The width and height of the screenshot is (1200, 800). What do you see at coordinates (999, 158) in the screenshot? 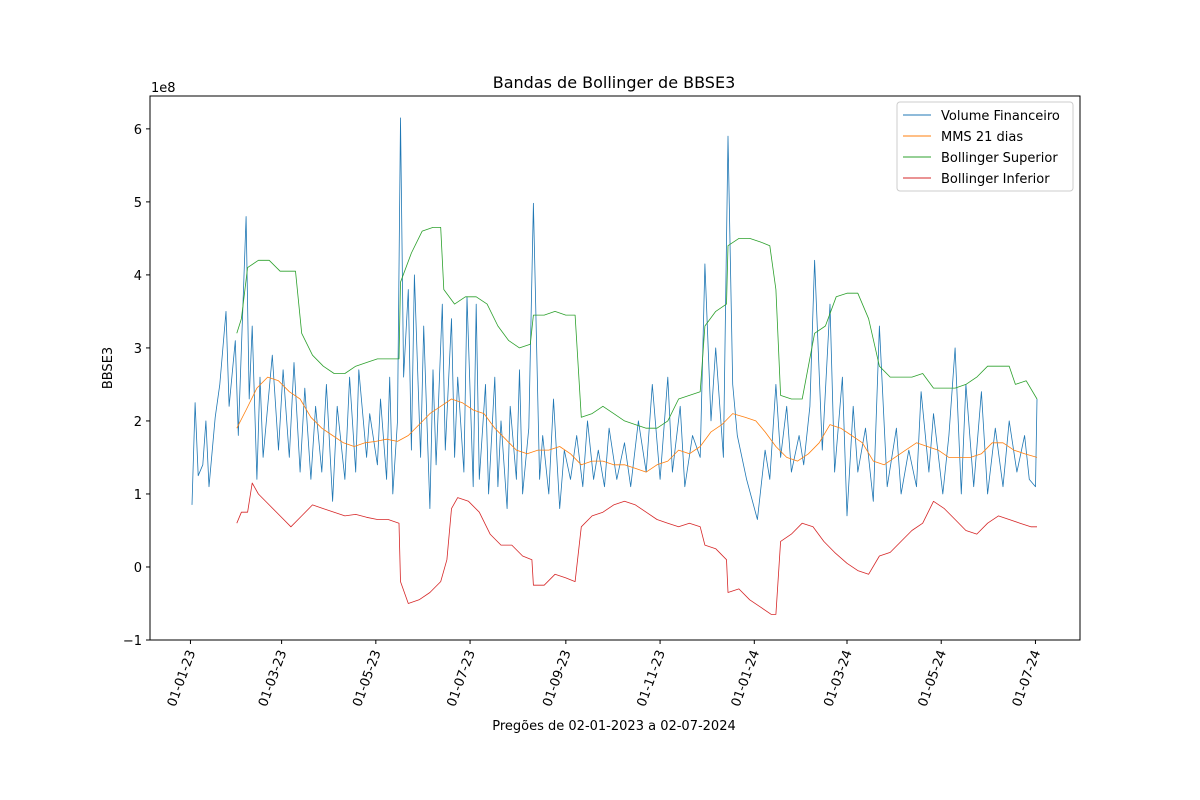
I see `legend-label: Bollinger Superior` at bounding box center [999, 158].